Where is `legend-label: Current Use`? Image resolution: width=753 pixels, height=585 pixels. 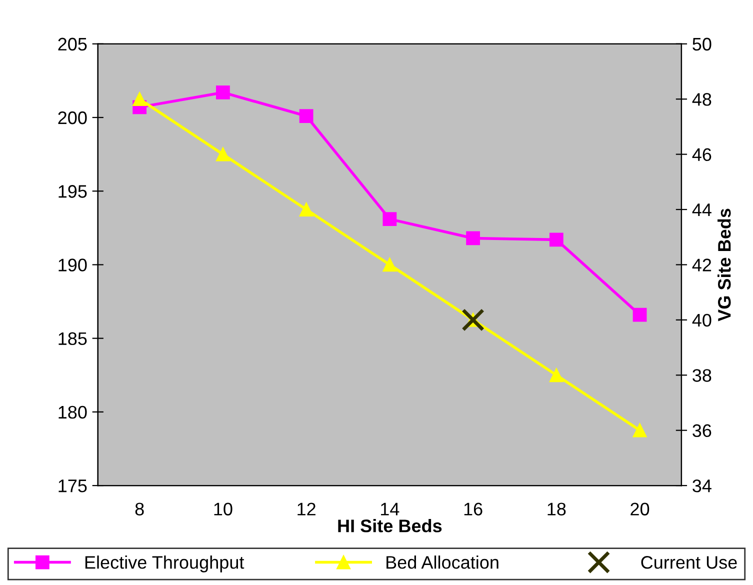
legend-label: Current Use is located at coordinates (689, 562).